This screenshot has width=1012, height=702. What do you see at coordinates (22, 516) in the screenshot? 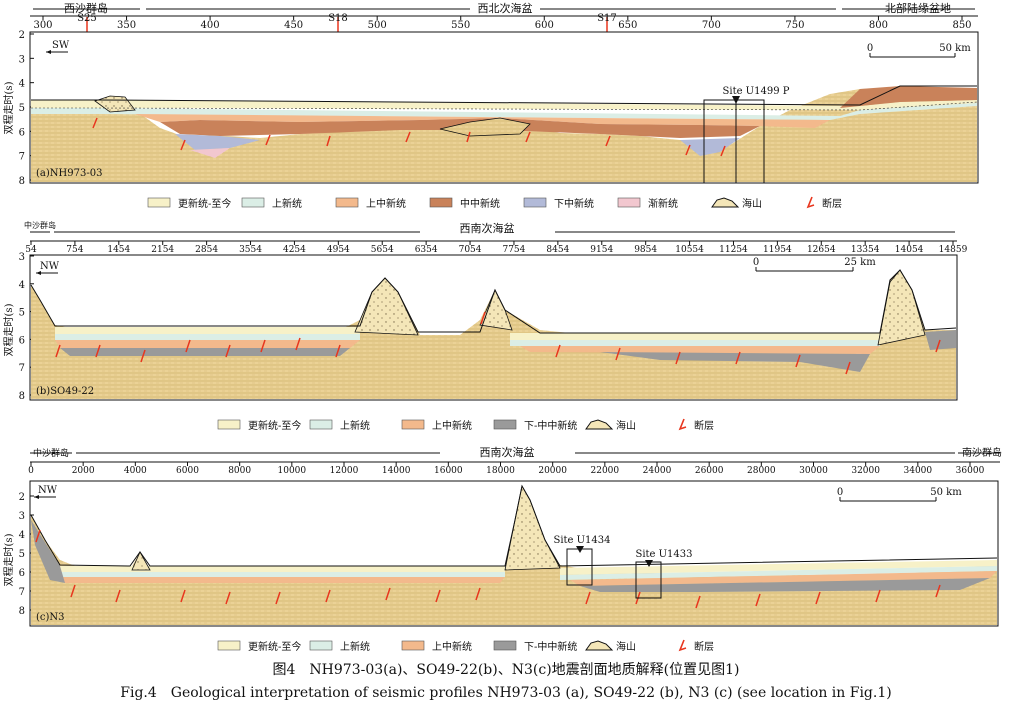
I see `y-axis-tick-label: 3` at bounding box center [22, 516].